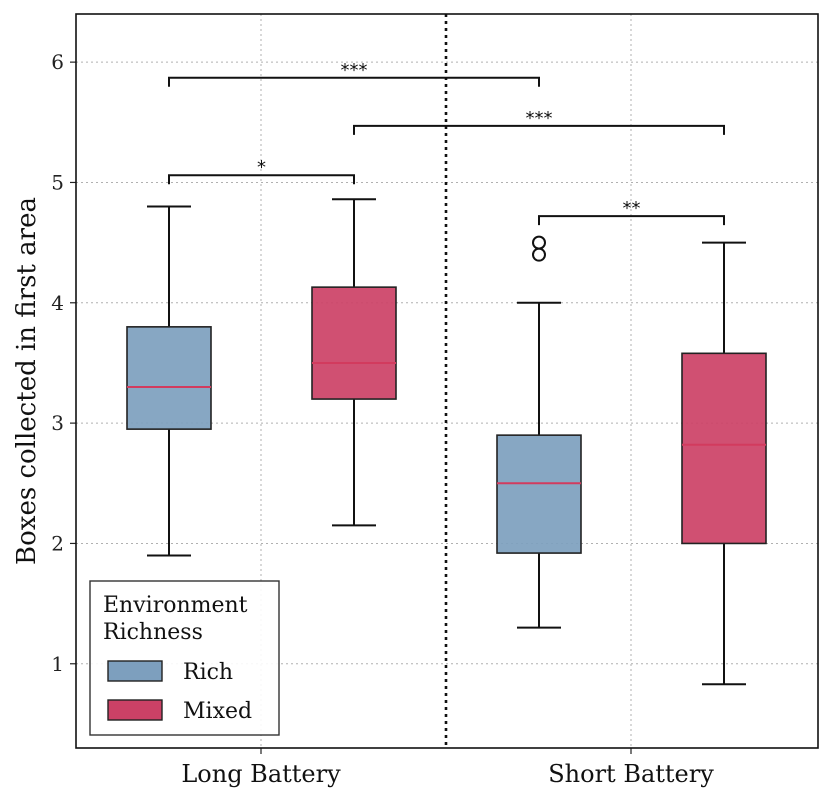  What do you see at coordinates (57, 423) in the screenshot?
I see `y-tick-label: 3` at bounding box center [57, 423].